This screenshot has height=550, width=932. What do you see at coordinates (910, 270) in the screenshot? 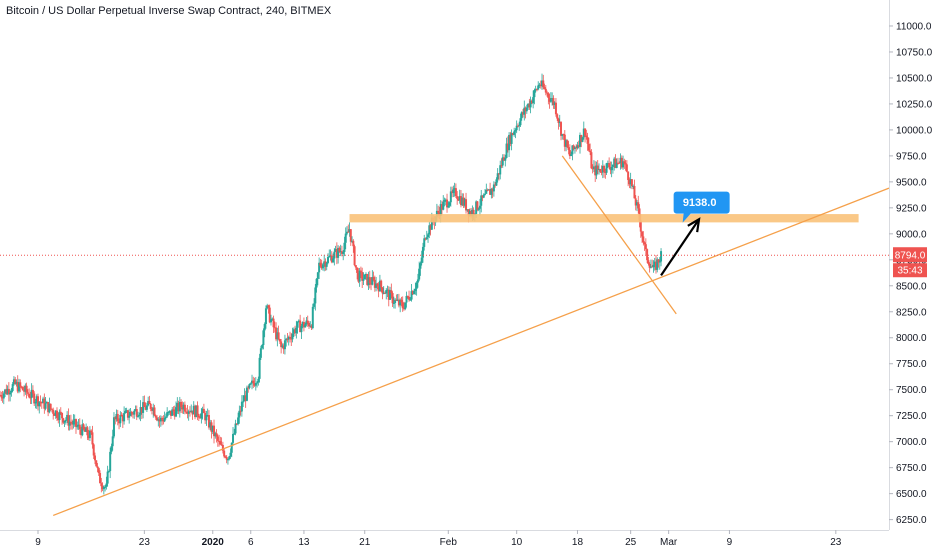
I see `countdown-badge` at bounding box center [910, 270].